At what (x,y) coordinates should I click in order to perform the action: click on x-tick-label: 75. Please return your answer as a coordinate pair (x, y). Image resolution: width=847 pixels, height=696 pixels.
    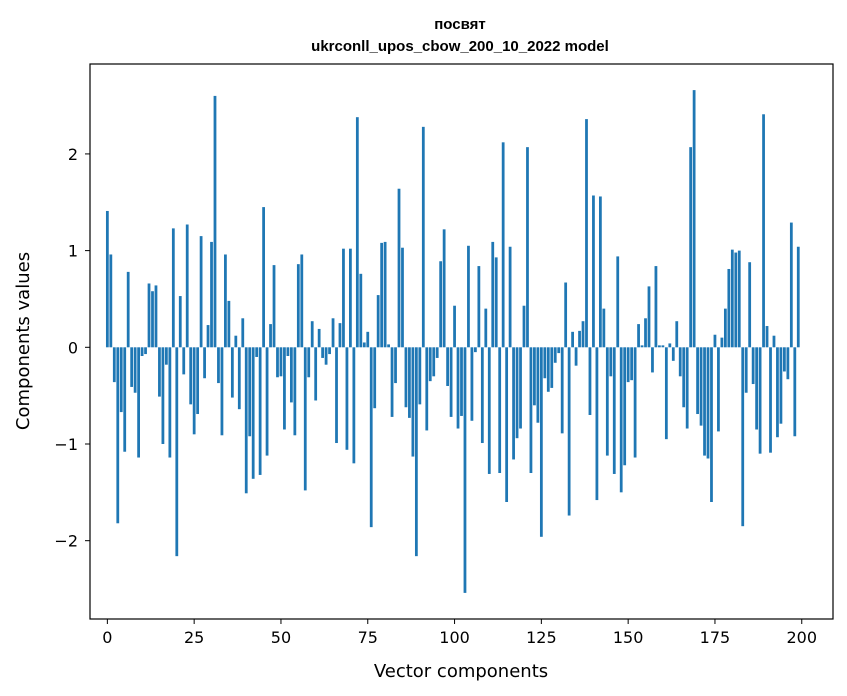
    Looking at the image, I should click on (368, 637).